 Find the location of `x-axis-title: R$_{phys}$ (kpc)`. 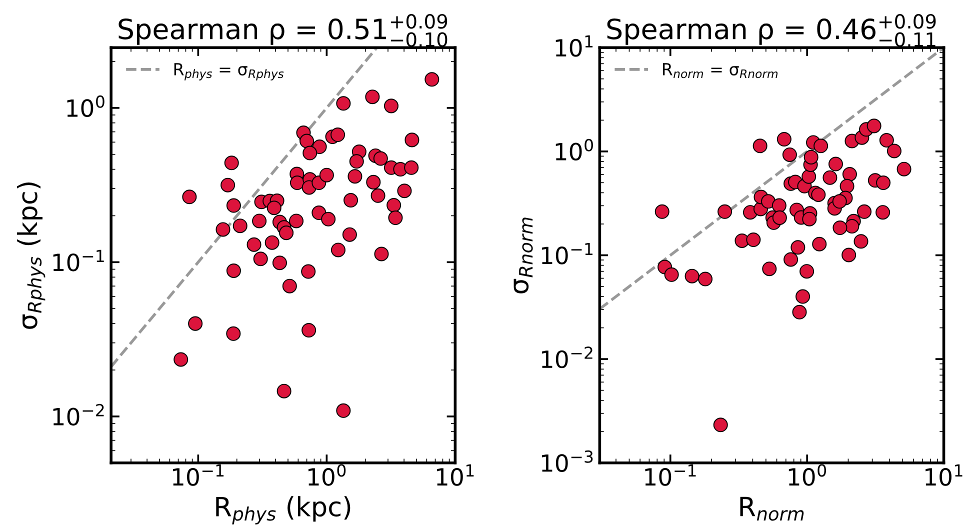

x-axis-title: R$_{phys}$ (kpc) is located at coordinates (283, 510).